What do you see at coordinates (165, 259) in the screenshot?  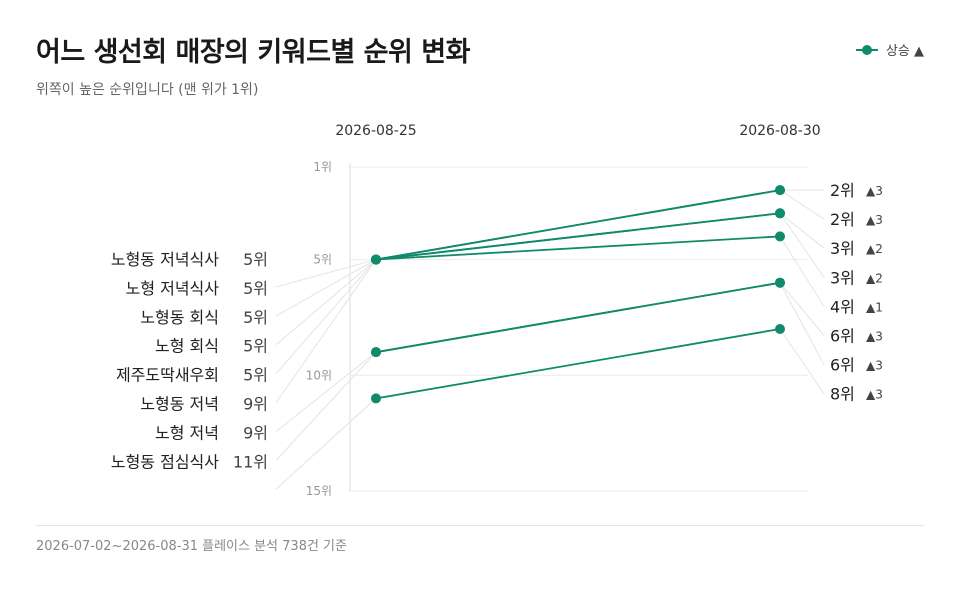 I see `left-keyword-label: 노형동 저녁식사` at bounding box center [165, 259].